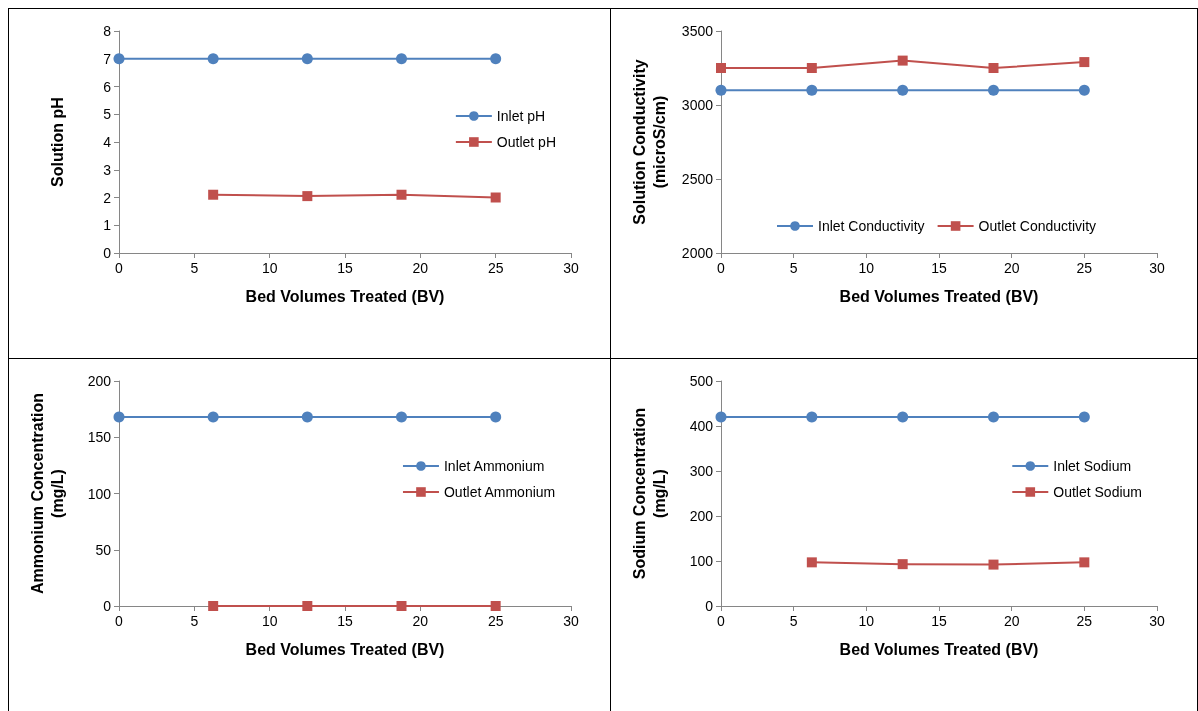  Describe the element at coordinates (1098, 492) in the screenshot. I see `legend-label: Outlet Sodium` at that location.